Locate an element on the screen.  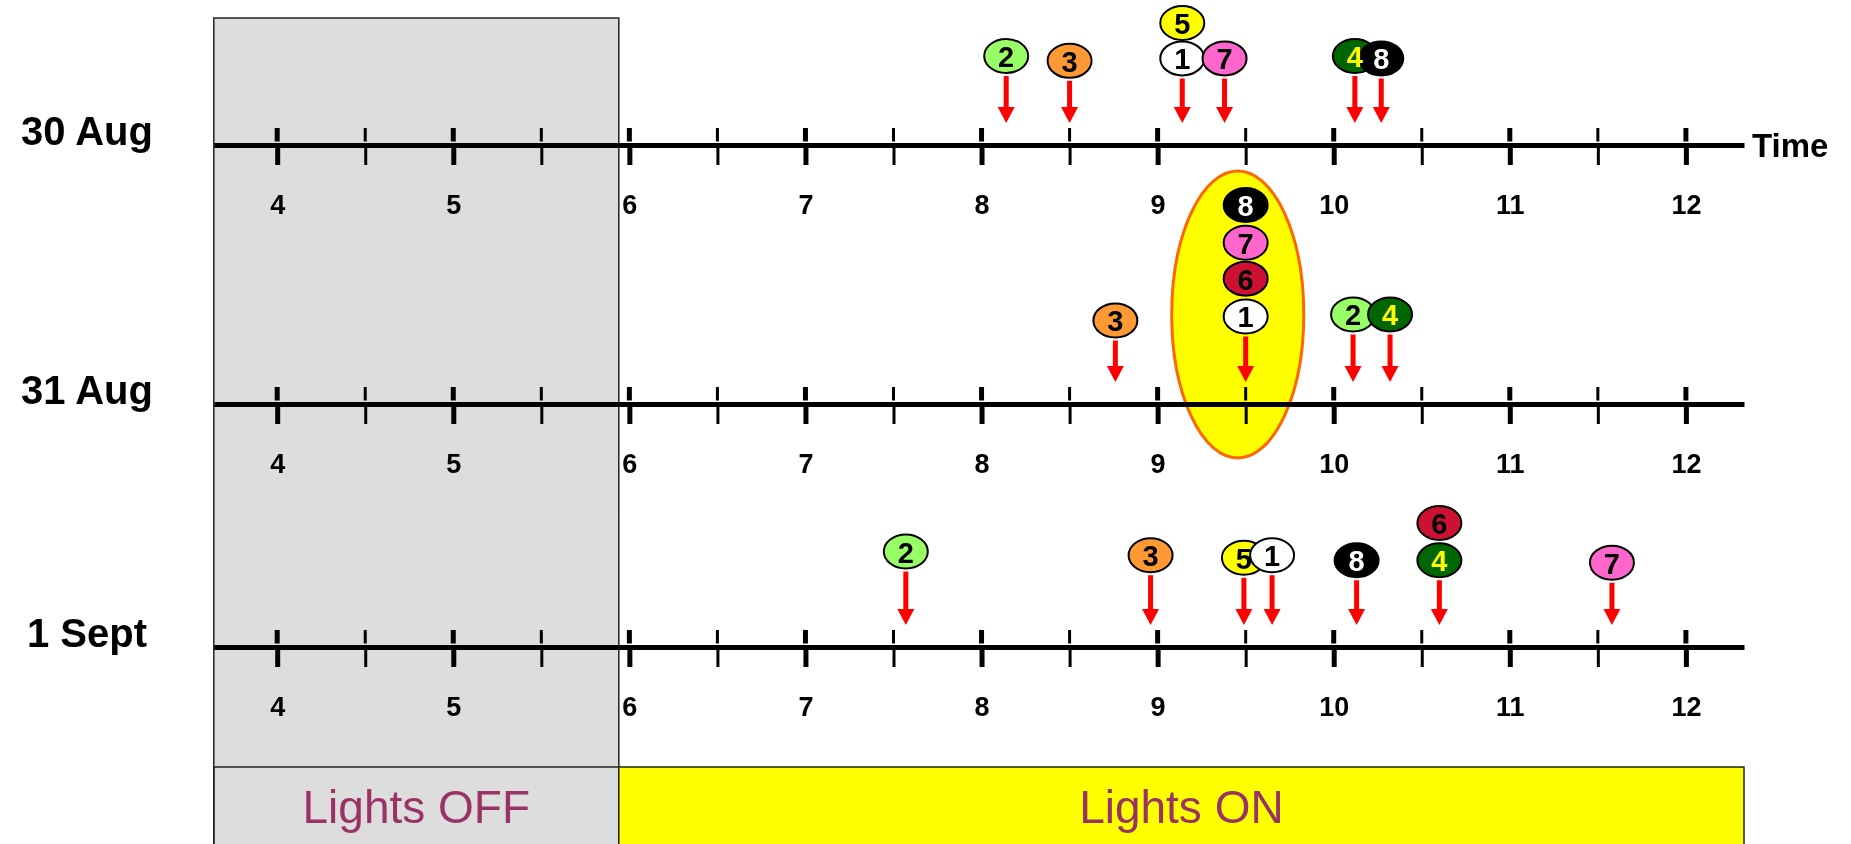
y-axis-title: 31 Aug is located at coordinates (87, 390).